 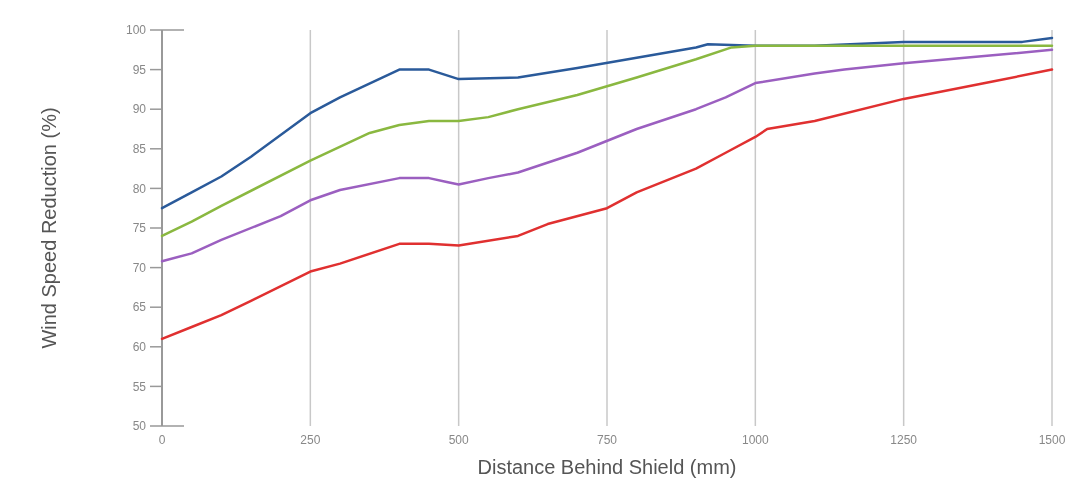 I want to click on y-tick-label: 70, so click(x=139, y=267).